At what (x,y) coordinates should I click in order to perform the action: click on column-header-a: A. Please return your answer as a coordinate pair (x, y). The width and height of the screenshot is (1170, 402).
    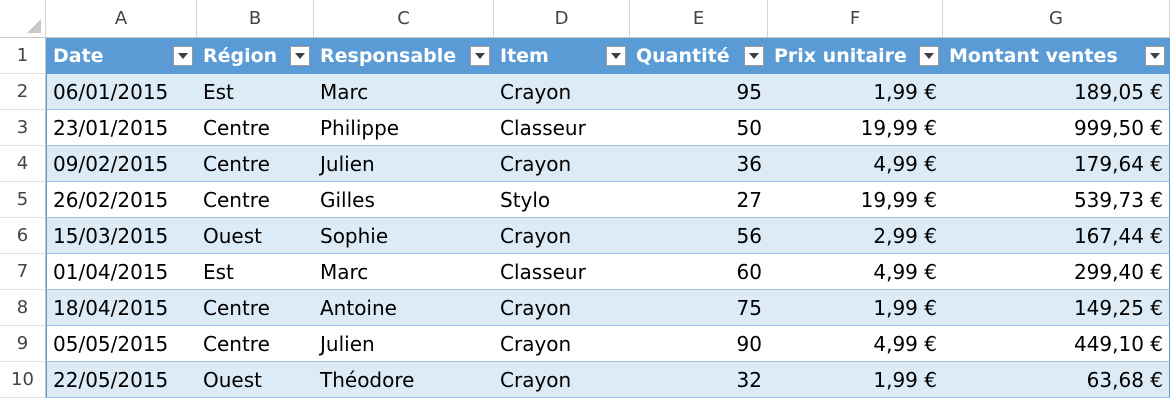
    Looking at the image, I should click on (121, 19).